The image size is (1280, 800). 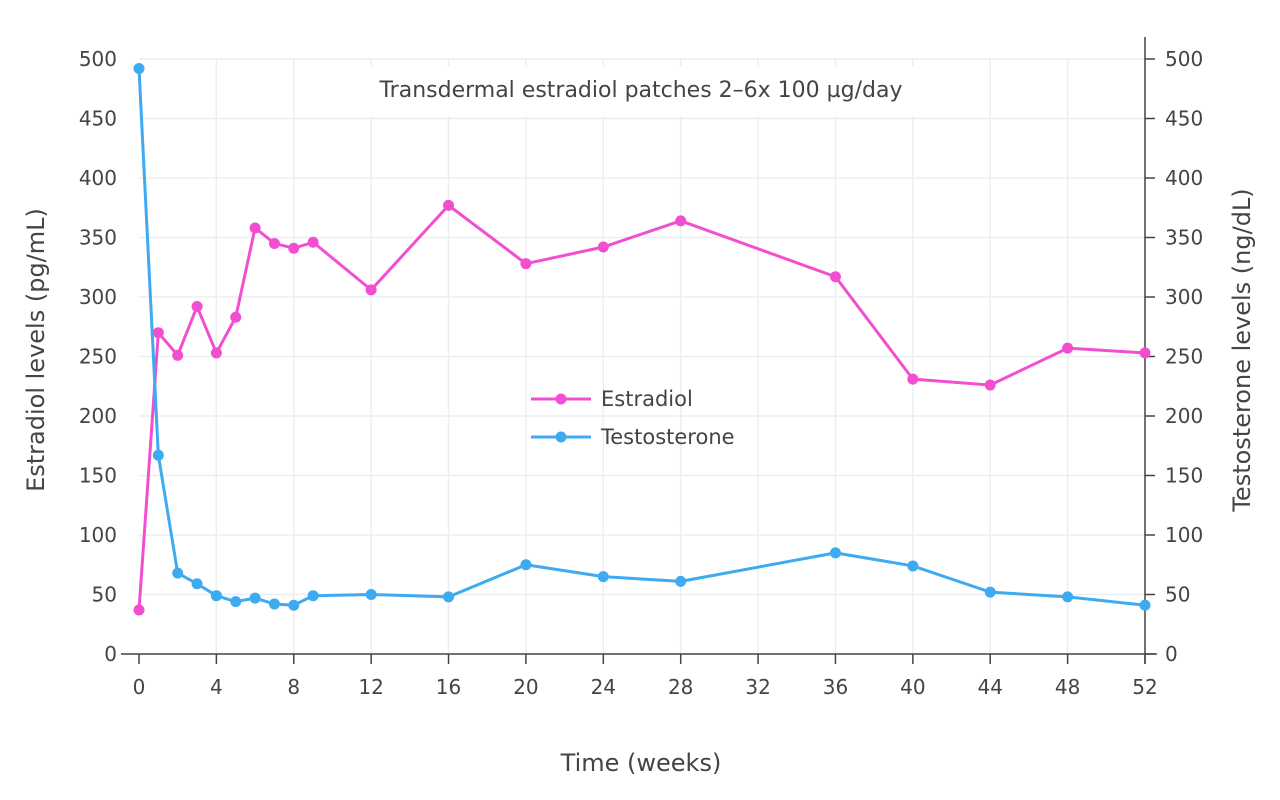 I want to click on y-tick-label: 200, so click(x=98, y=416).